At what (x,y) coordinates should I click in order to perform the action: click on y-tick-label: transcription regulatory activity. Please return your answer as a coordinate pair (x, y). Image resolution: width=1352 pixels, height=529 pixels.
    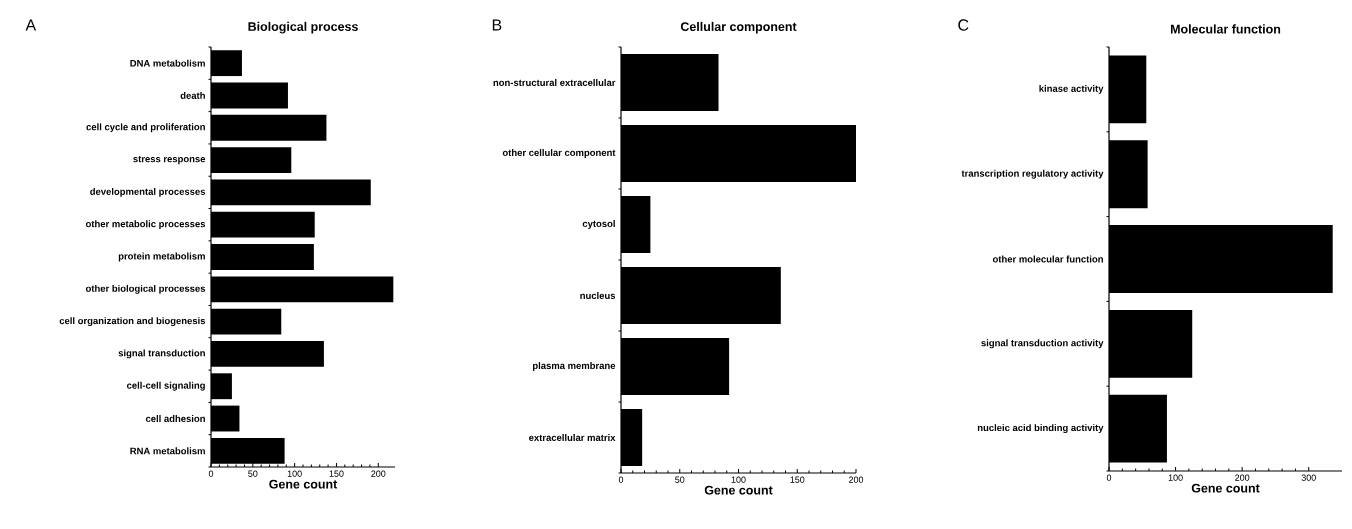
    Looking at the image, I should click on (1032, 174).